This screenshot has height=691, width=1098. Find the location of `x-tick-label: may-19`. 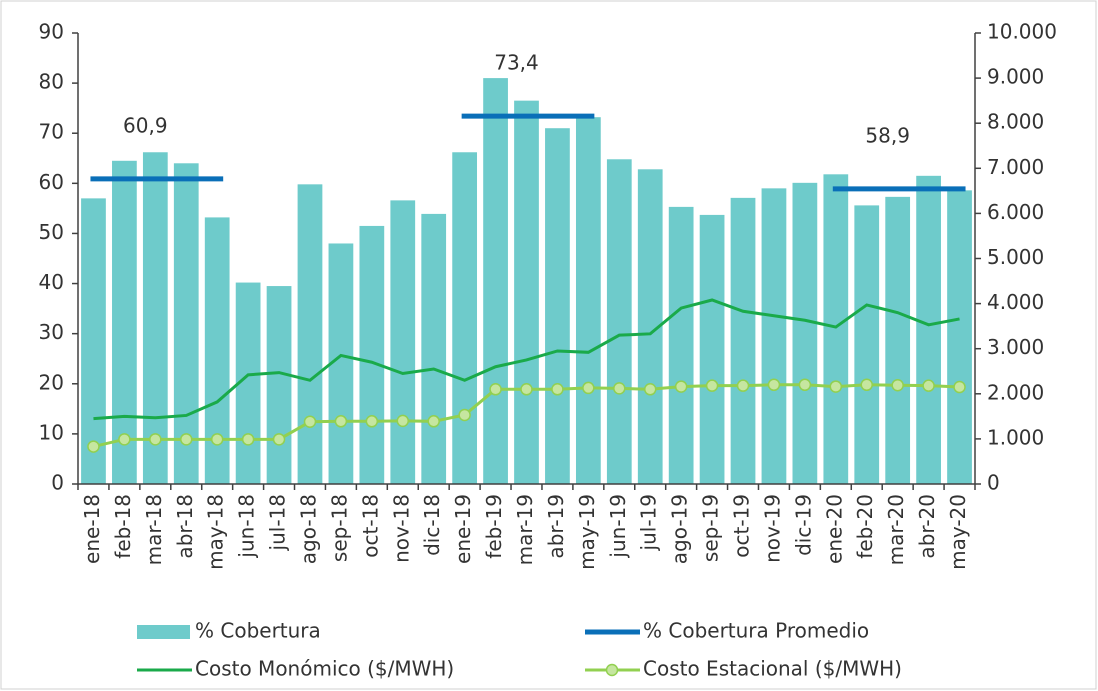

x-tick-label: may-19 is located at coordinates (587, 532).